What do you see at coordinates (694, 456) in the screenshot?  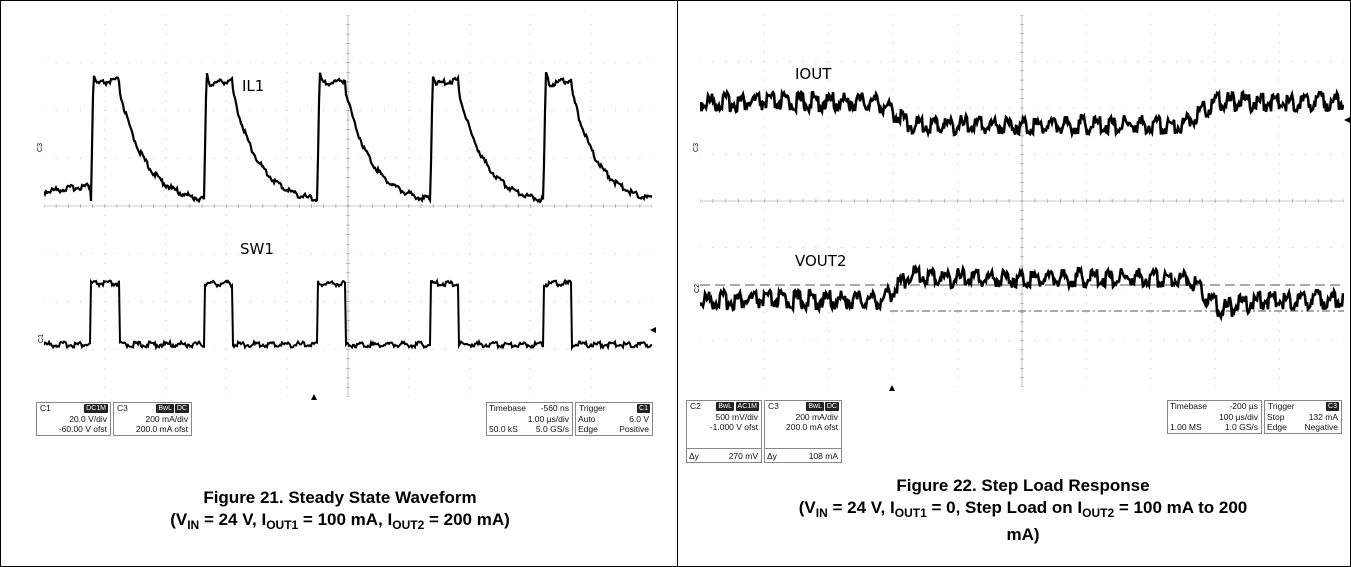 I see `readout-ch2-dy-label: Δy` at bounding box center [694, 456].